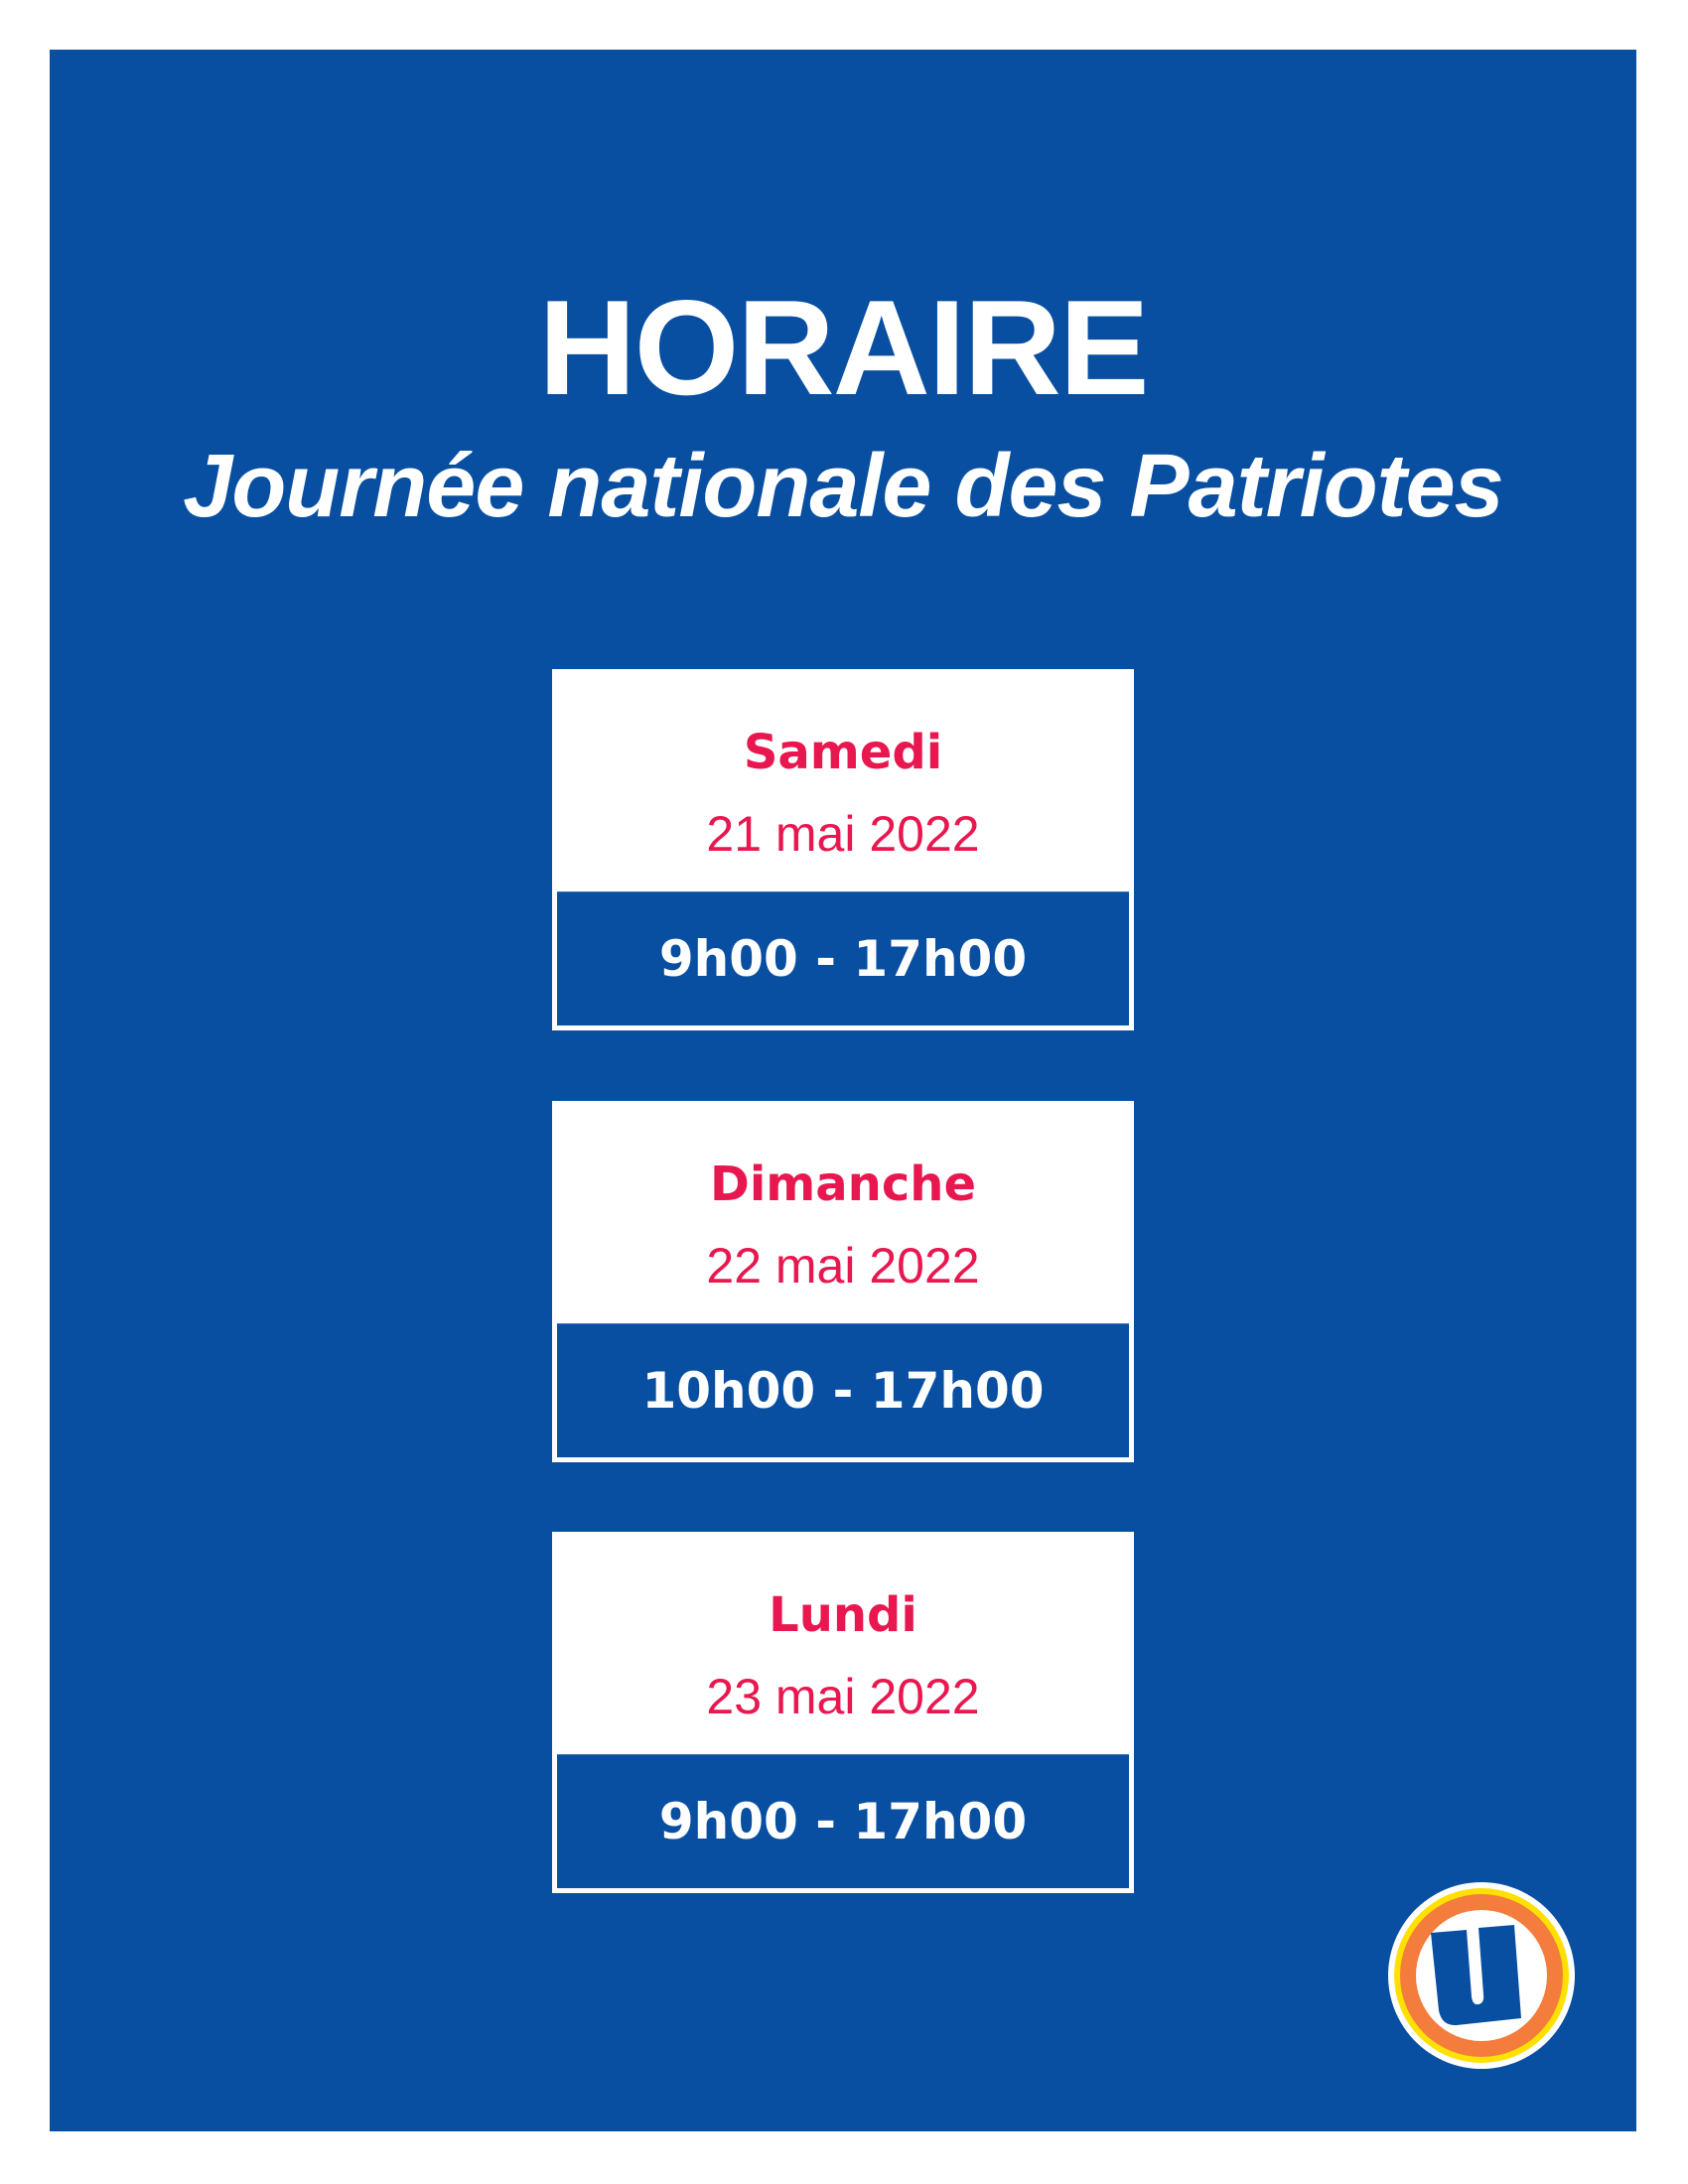 This screenshot has height=2184, width=1688. I want to click on page-title: HORAIRE, so click(843, 347).